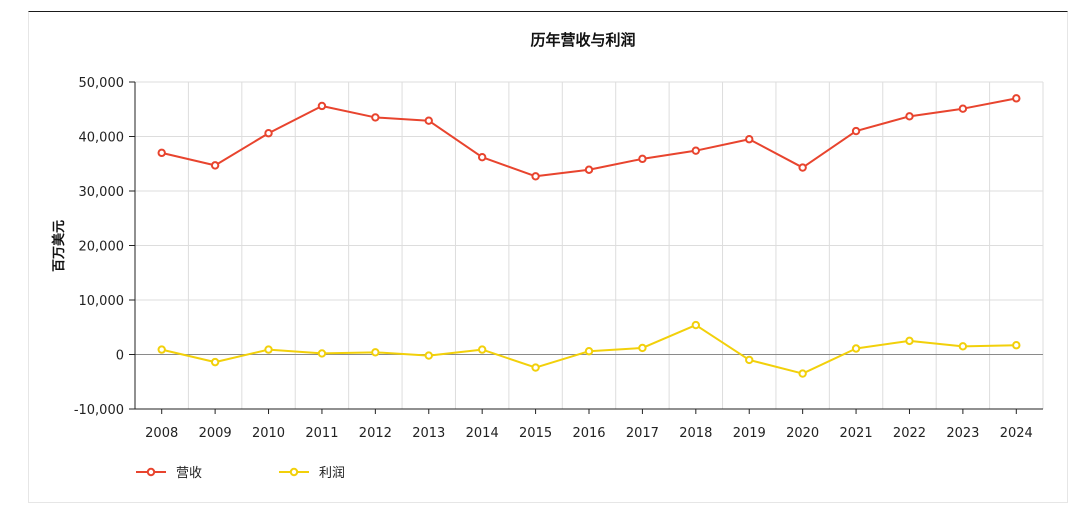  I want to click on x-tick-label: 2024, so click(1016, 433).